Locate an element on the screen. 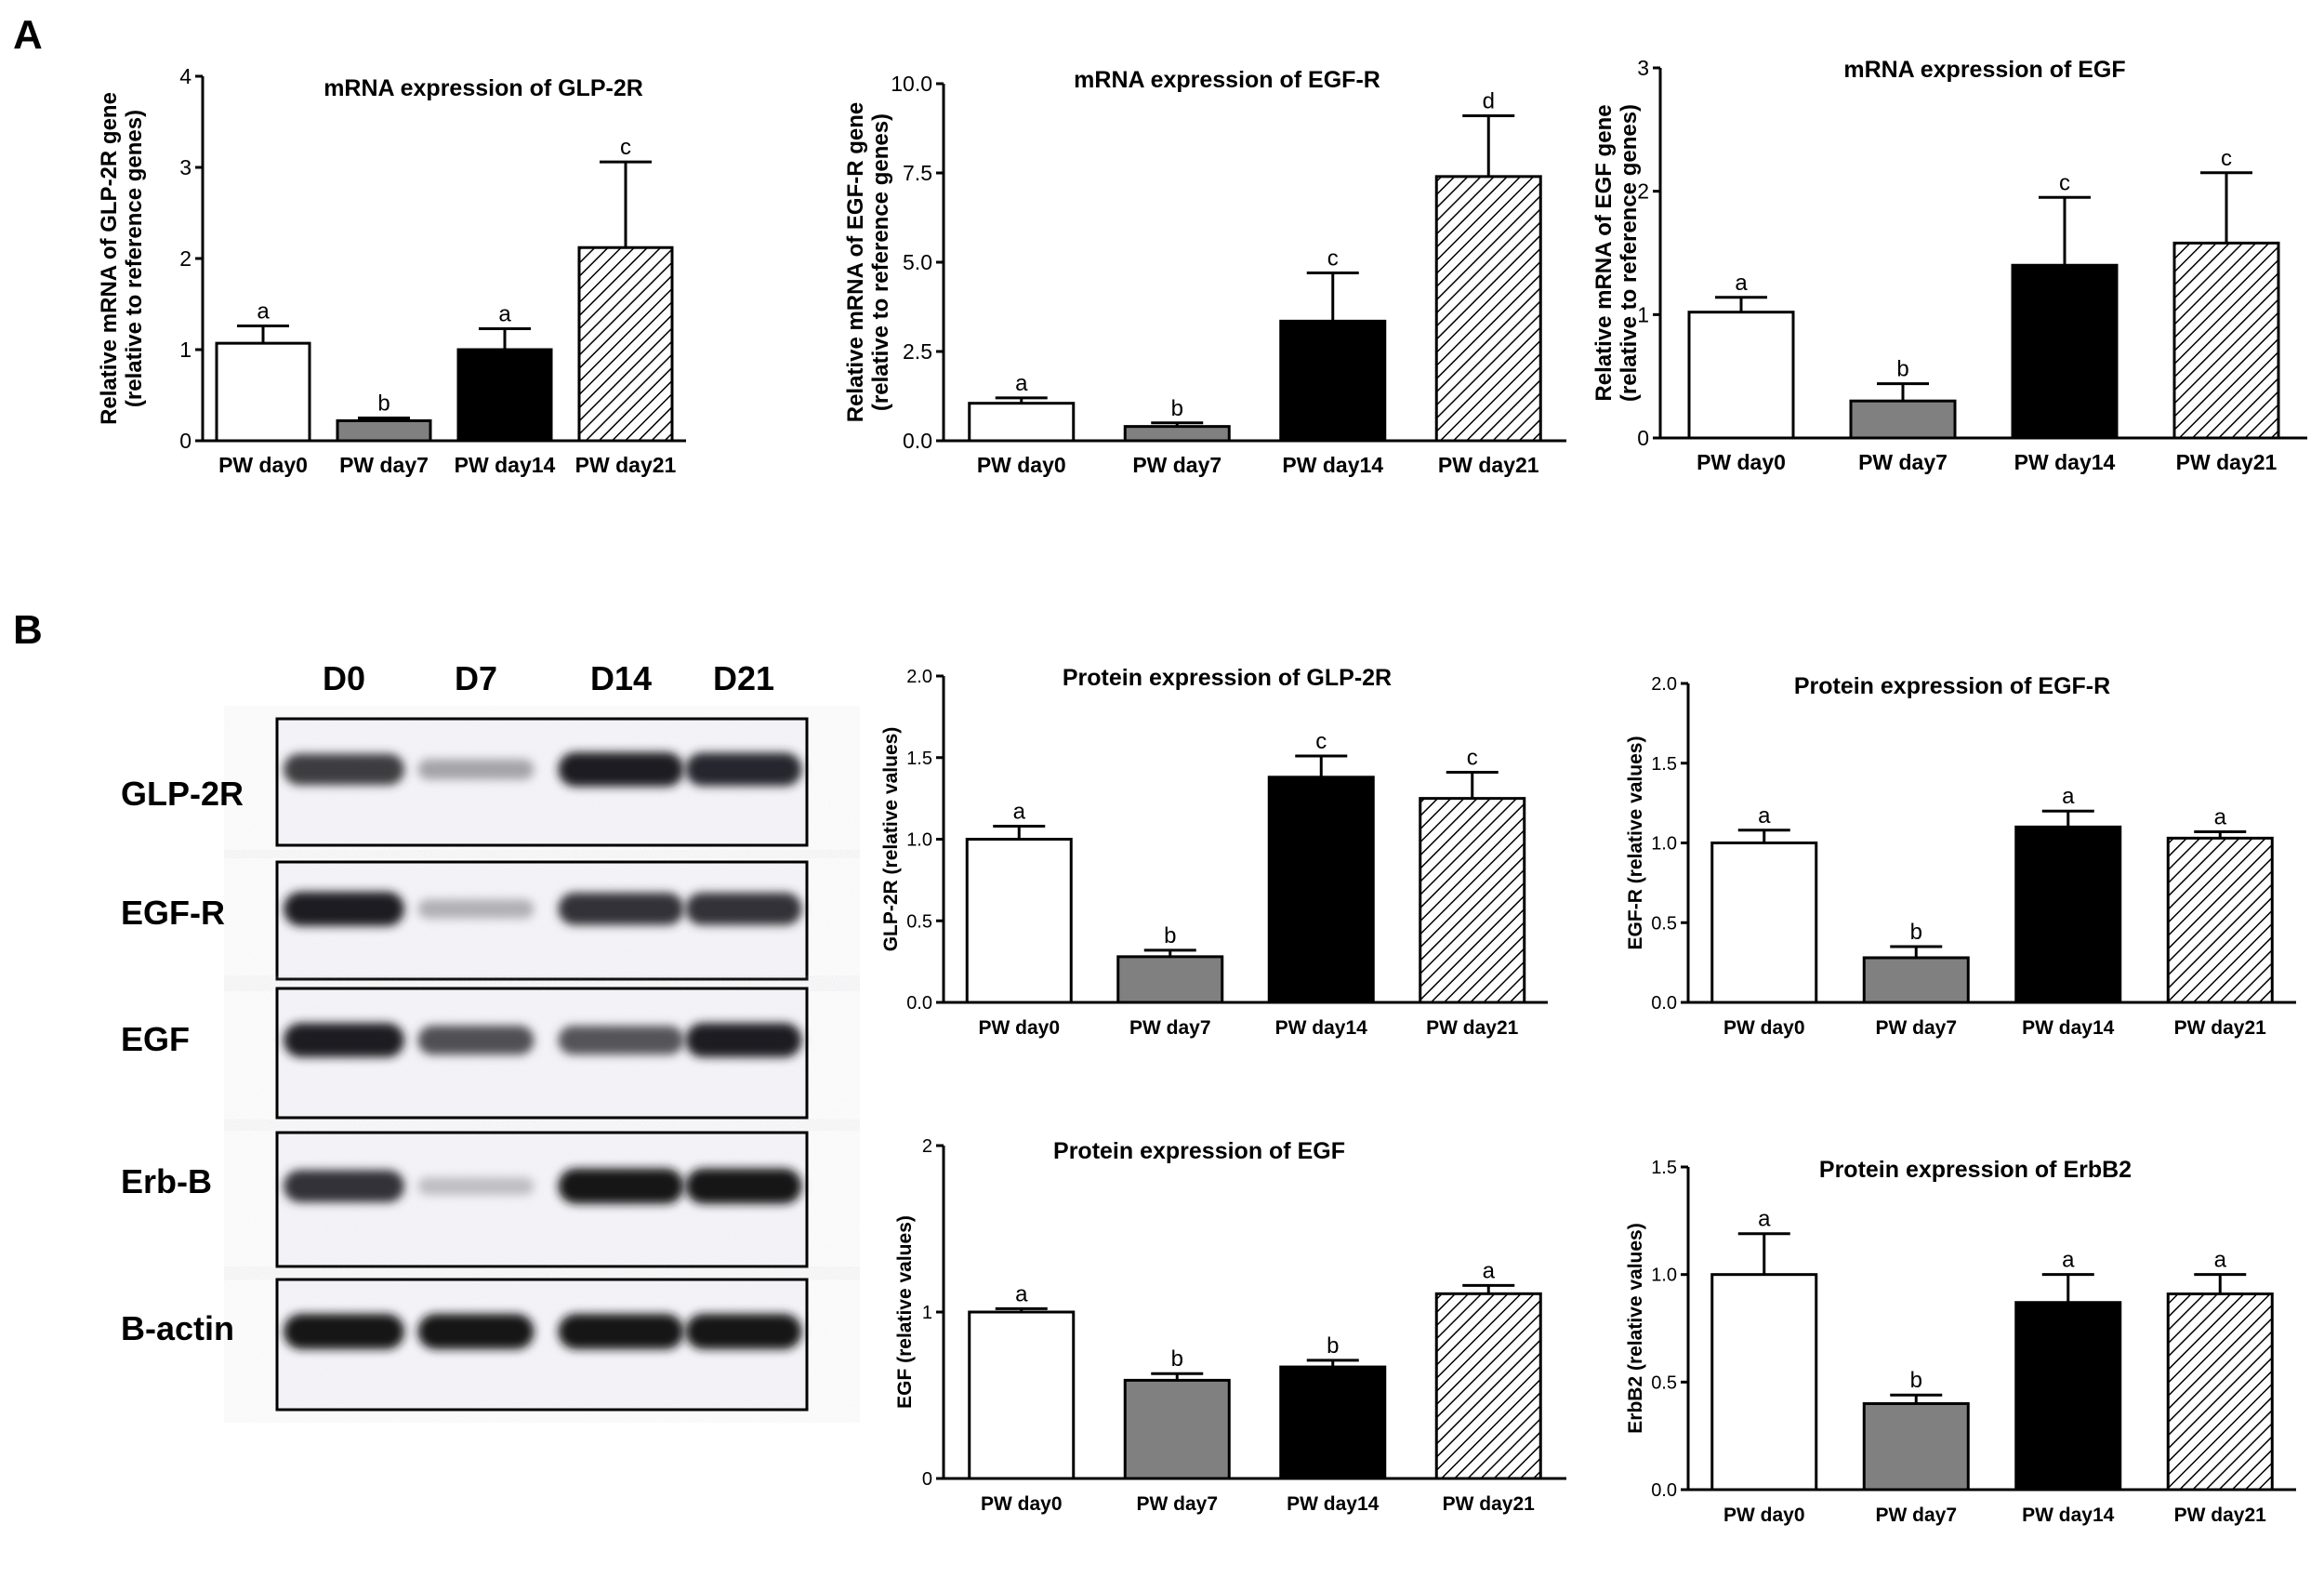 The image size is (2324, 1591). panel-label-a: A is located at coordinates (28, 35).